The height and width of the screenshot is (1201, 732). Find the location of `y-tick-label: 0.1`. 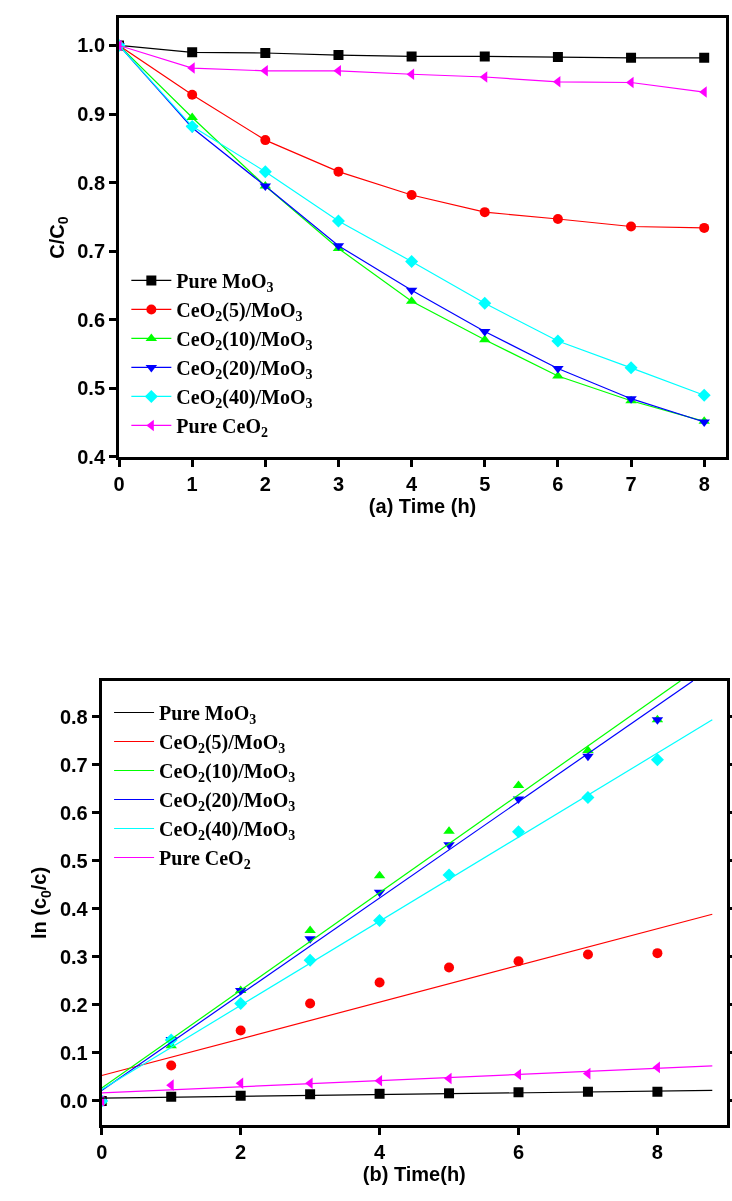

y-tick-label: 0.1 is located at coordinates (73, 1052).